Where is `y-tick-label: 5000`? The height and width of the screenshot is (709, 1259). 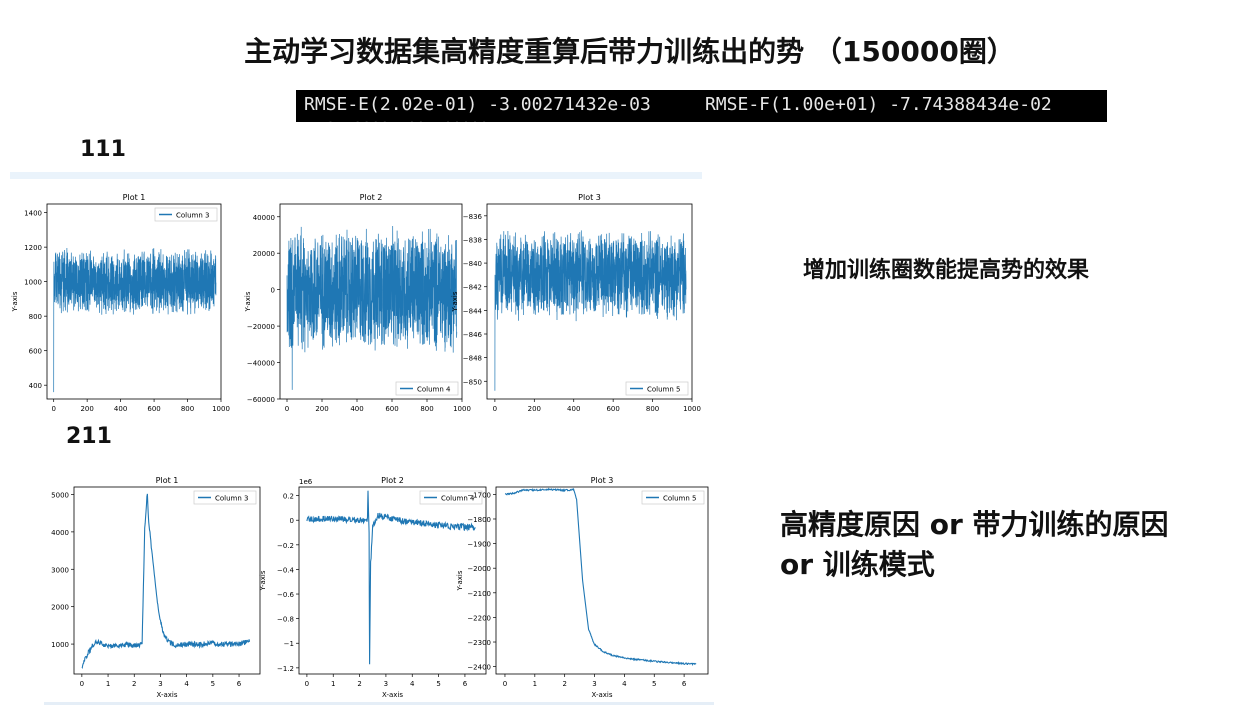 y-tick-label: 5000 is located at coordinates (60, 495).